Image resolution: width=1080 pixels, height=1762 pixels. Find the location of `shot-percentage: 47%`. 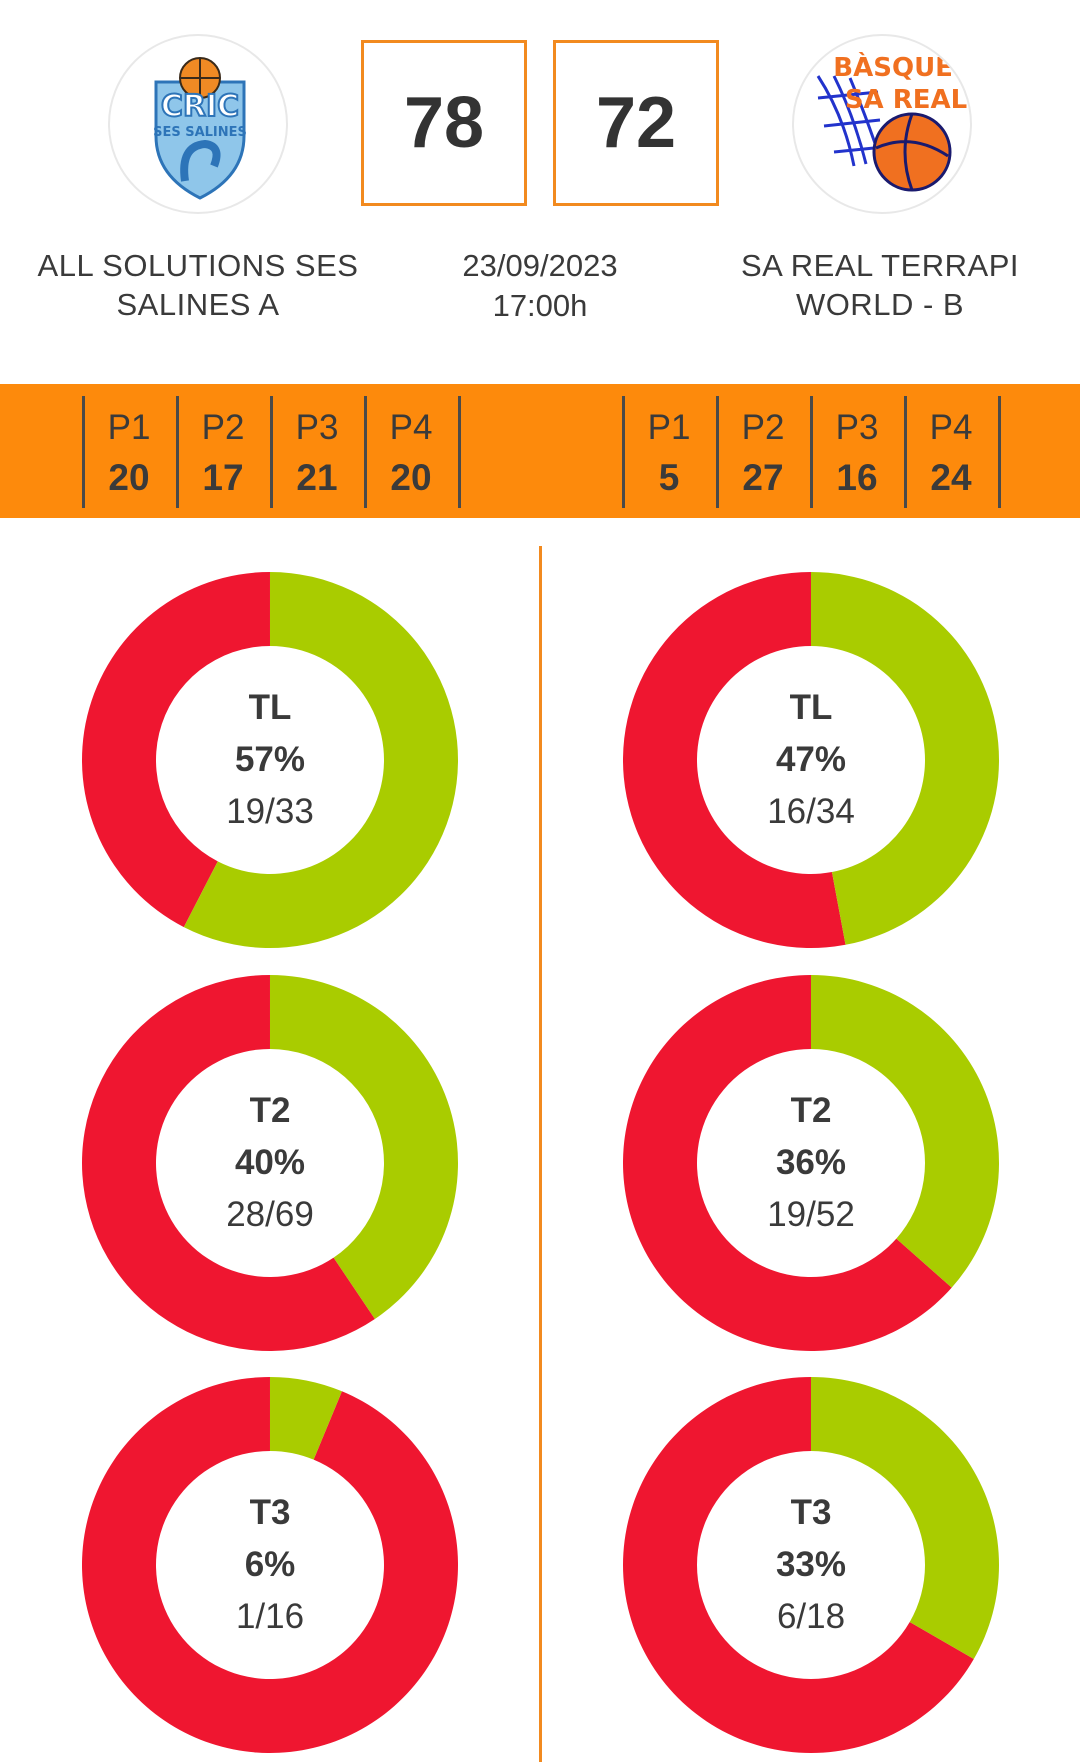

shot-percentage: 47% is located at coordinates (811, 759).